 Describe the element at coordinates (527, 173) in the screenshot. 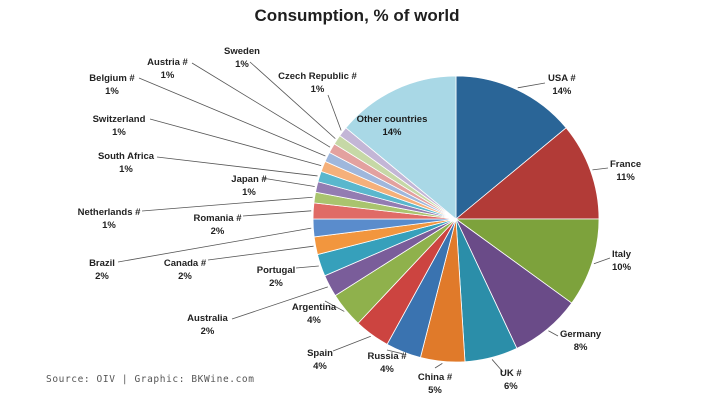

I see `pie-slice-france` at that location.